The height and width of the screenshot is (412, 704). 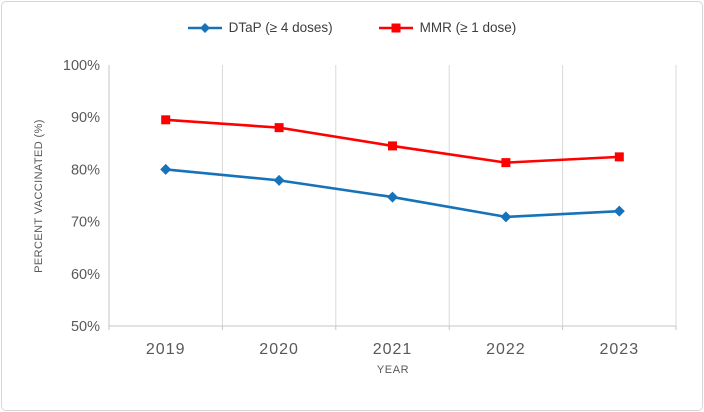 I want to click on y-tick-label: 50%, so click(x=85, y=327).